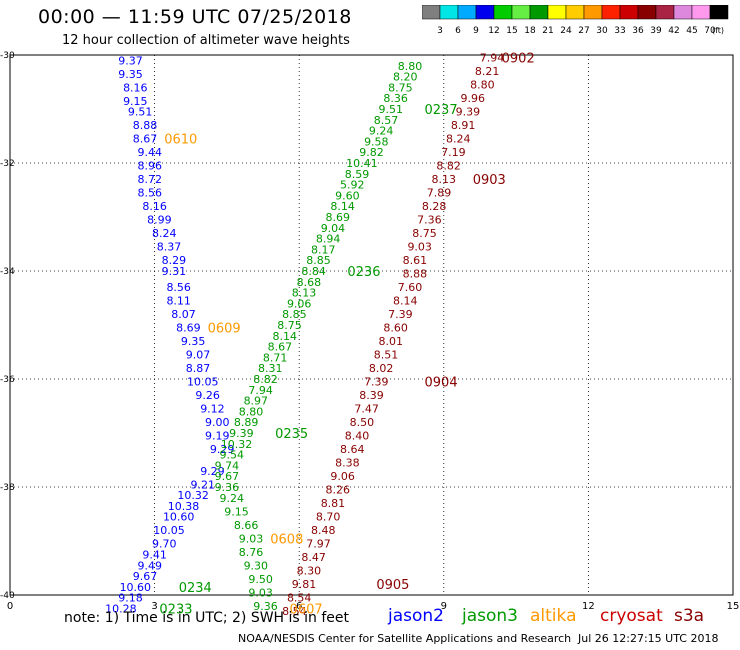 The width and height of the screenshot is (740, 650). I want to click on data-point-jason2: 9.07, so click(198, 355).